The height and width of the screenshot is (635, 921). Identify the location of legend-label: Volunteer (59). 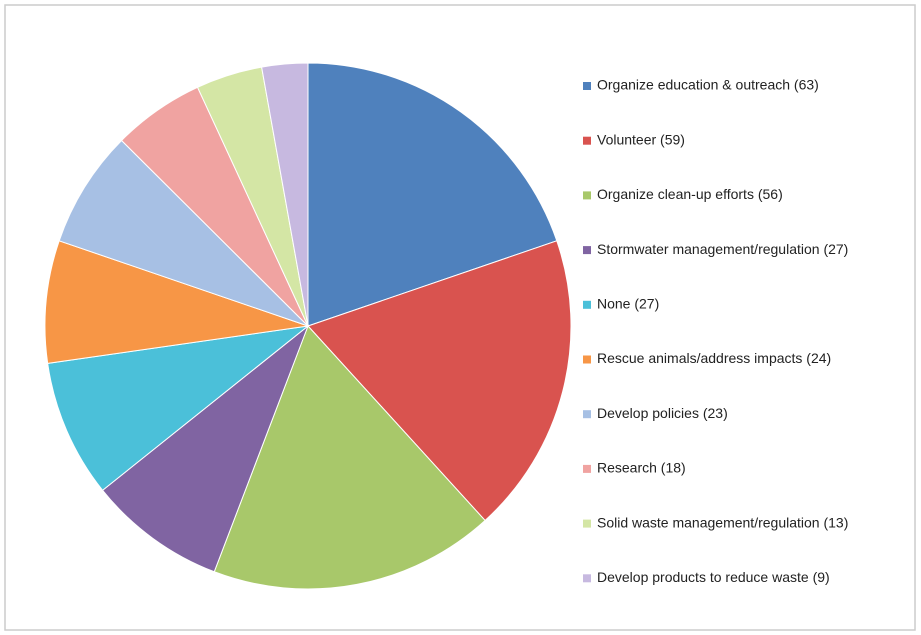
(641, 139).